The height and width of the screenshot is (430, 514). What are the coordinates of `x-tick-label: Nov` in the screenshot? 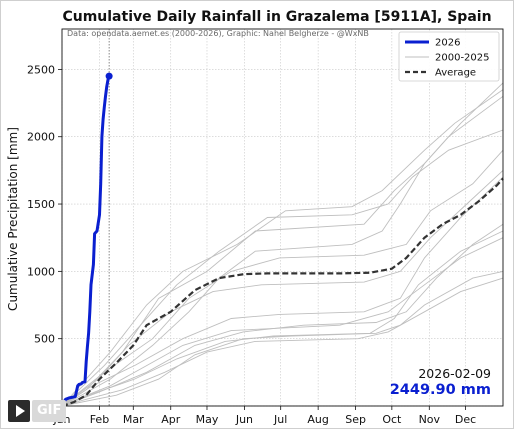 It's located at (430, 419).